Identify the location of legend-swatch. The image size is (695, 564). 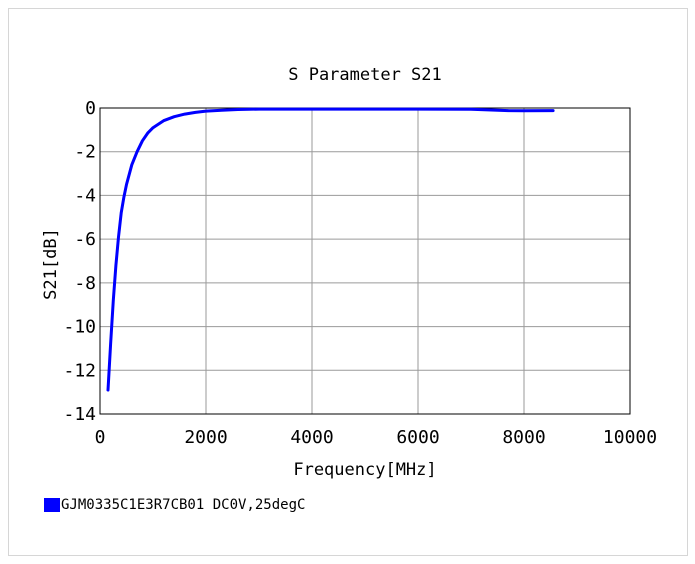
(52, 505).